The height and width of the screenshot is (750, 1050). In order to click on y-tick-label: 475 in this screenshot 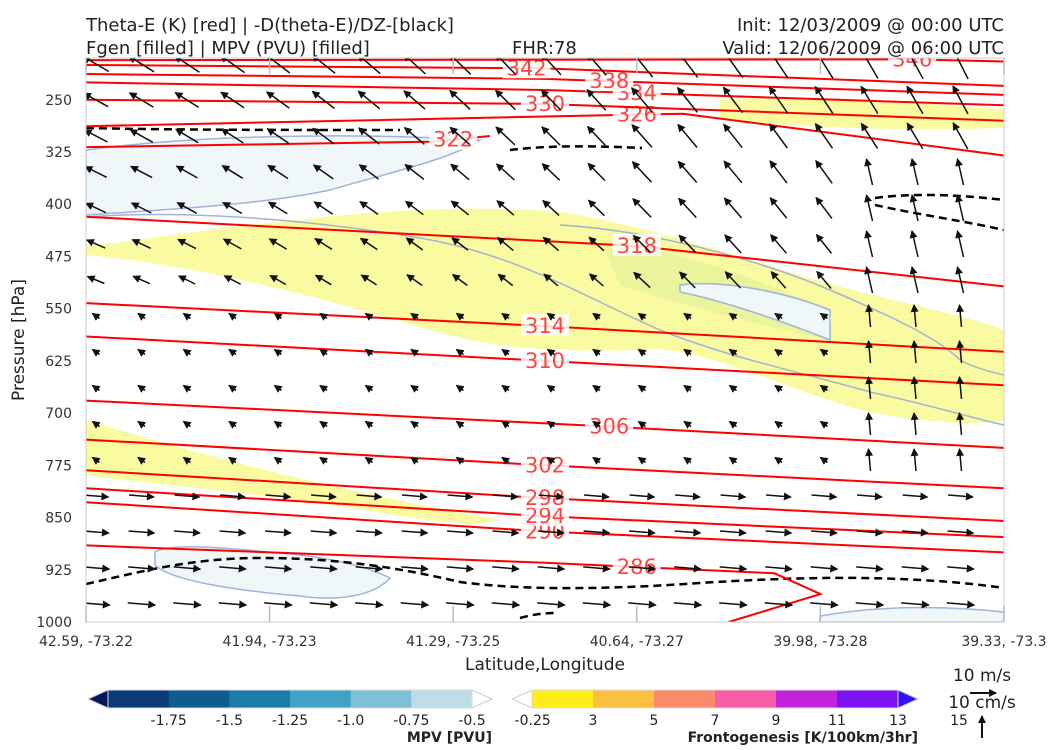, I will do `click(58, 257)`.